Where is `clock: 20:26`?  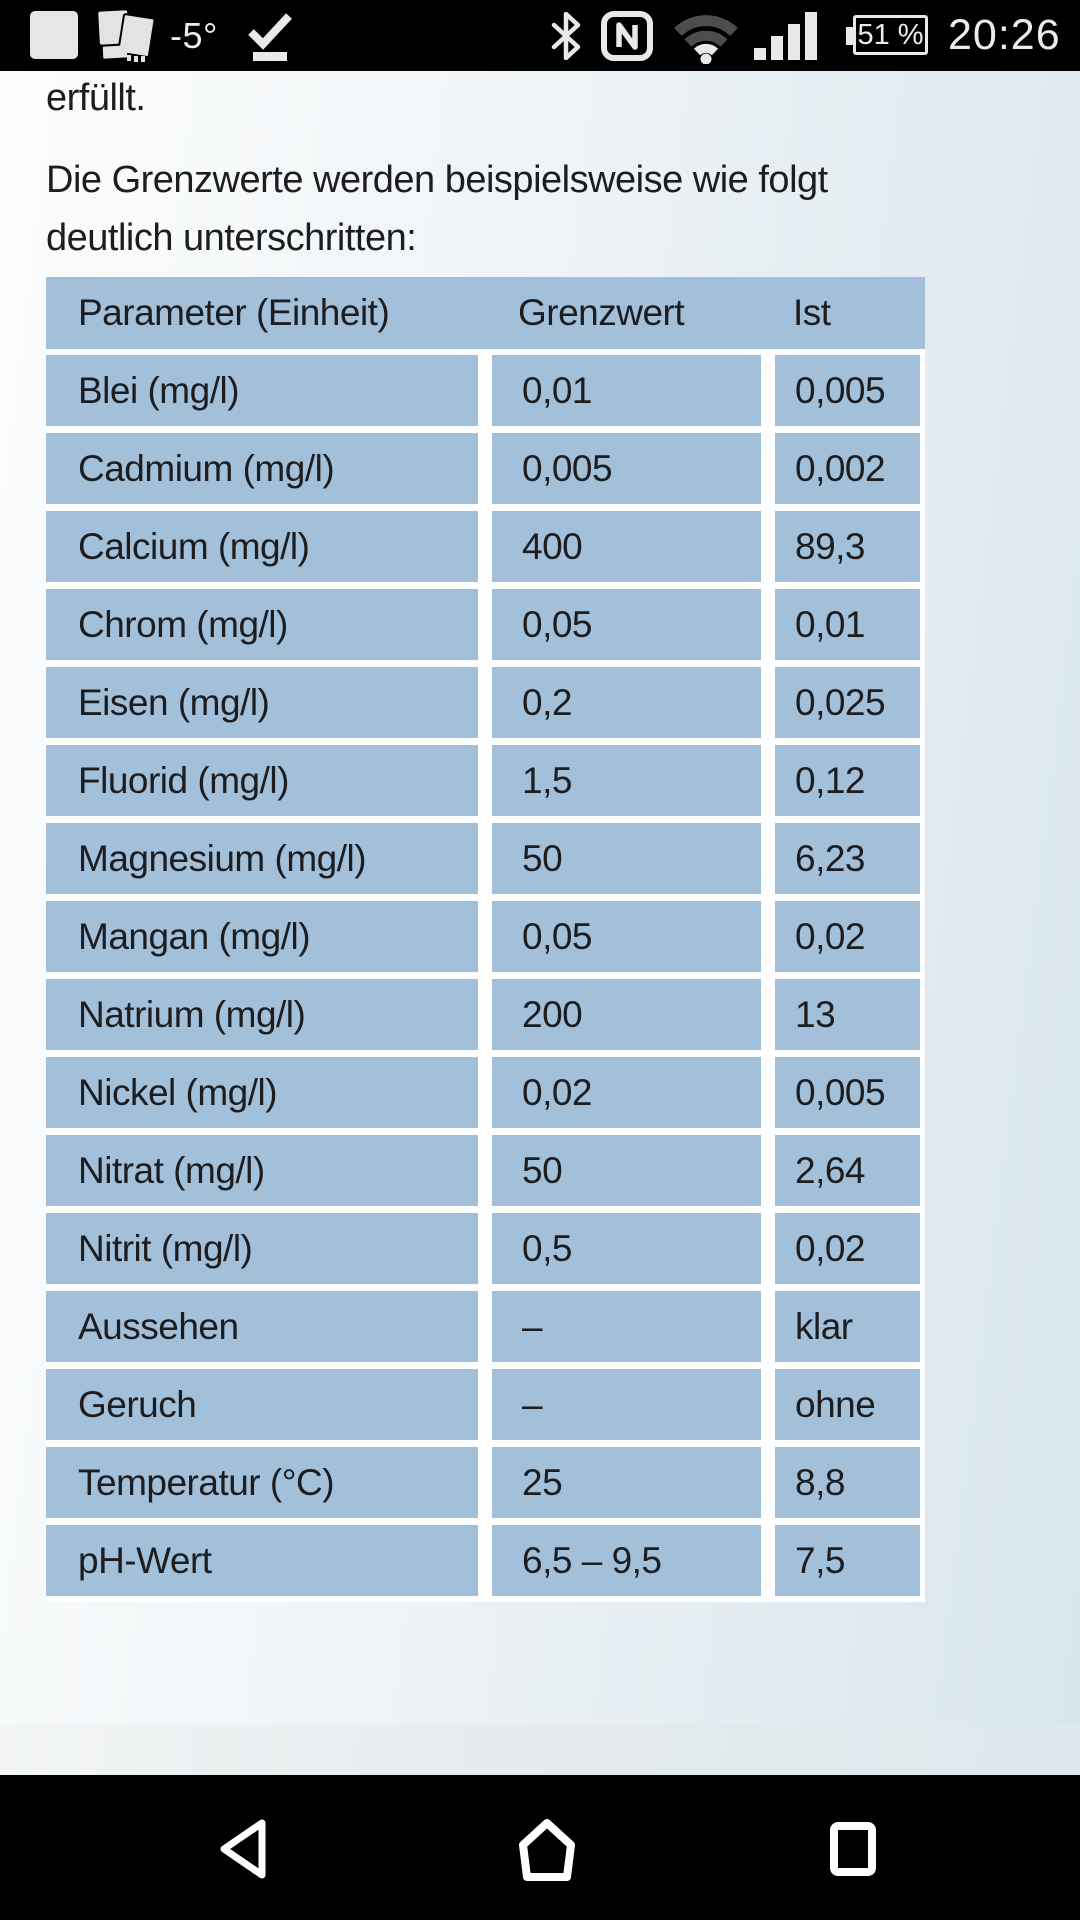
clock: 20:26 is located at coordinates (1004, 35).